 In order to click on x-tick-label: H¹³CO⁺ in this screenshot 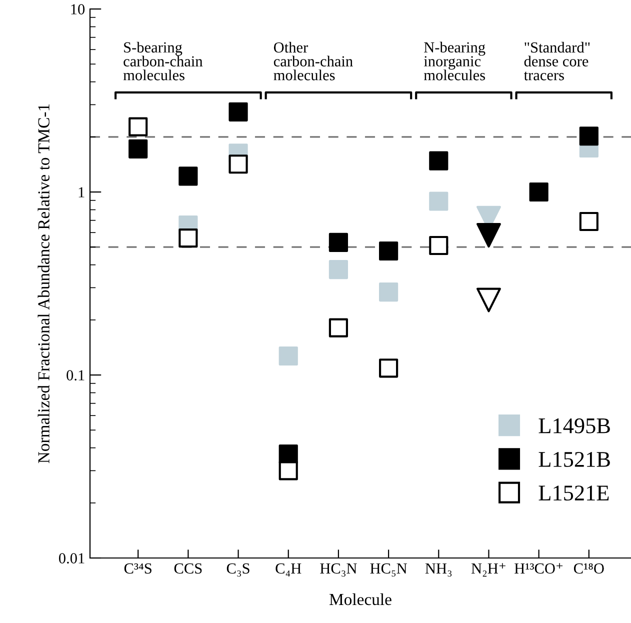, I will do `click(538, 568)`.